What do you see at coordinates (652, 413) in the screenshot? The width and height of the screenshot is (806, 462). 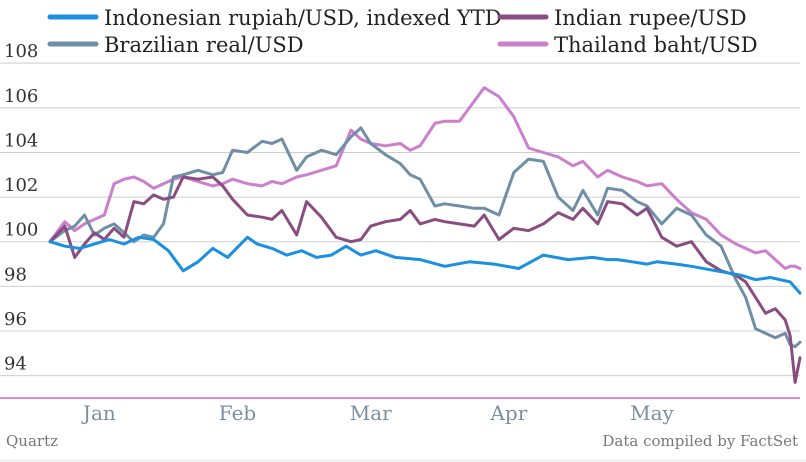 I see `x-tick-label-may: May` at bounding box center [652, 413].